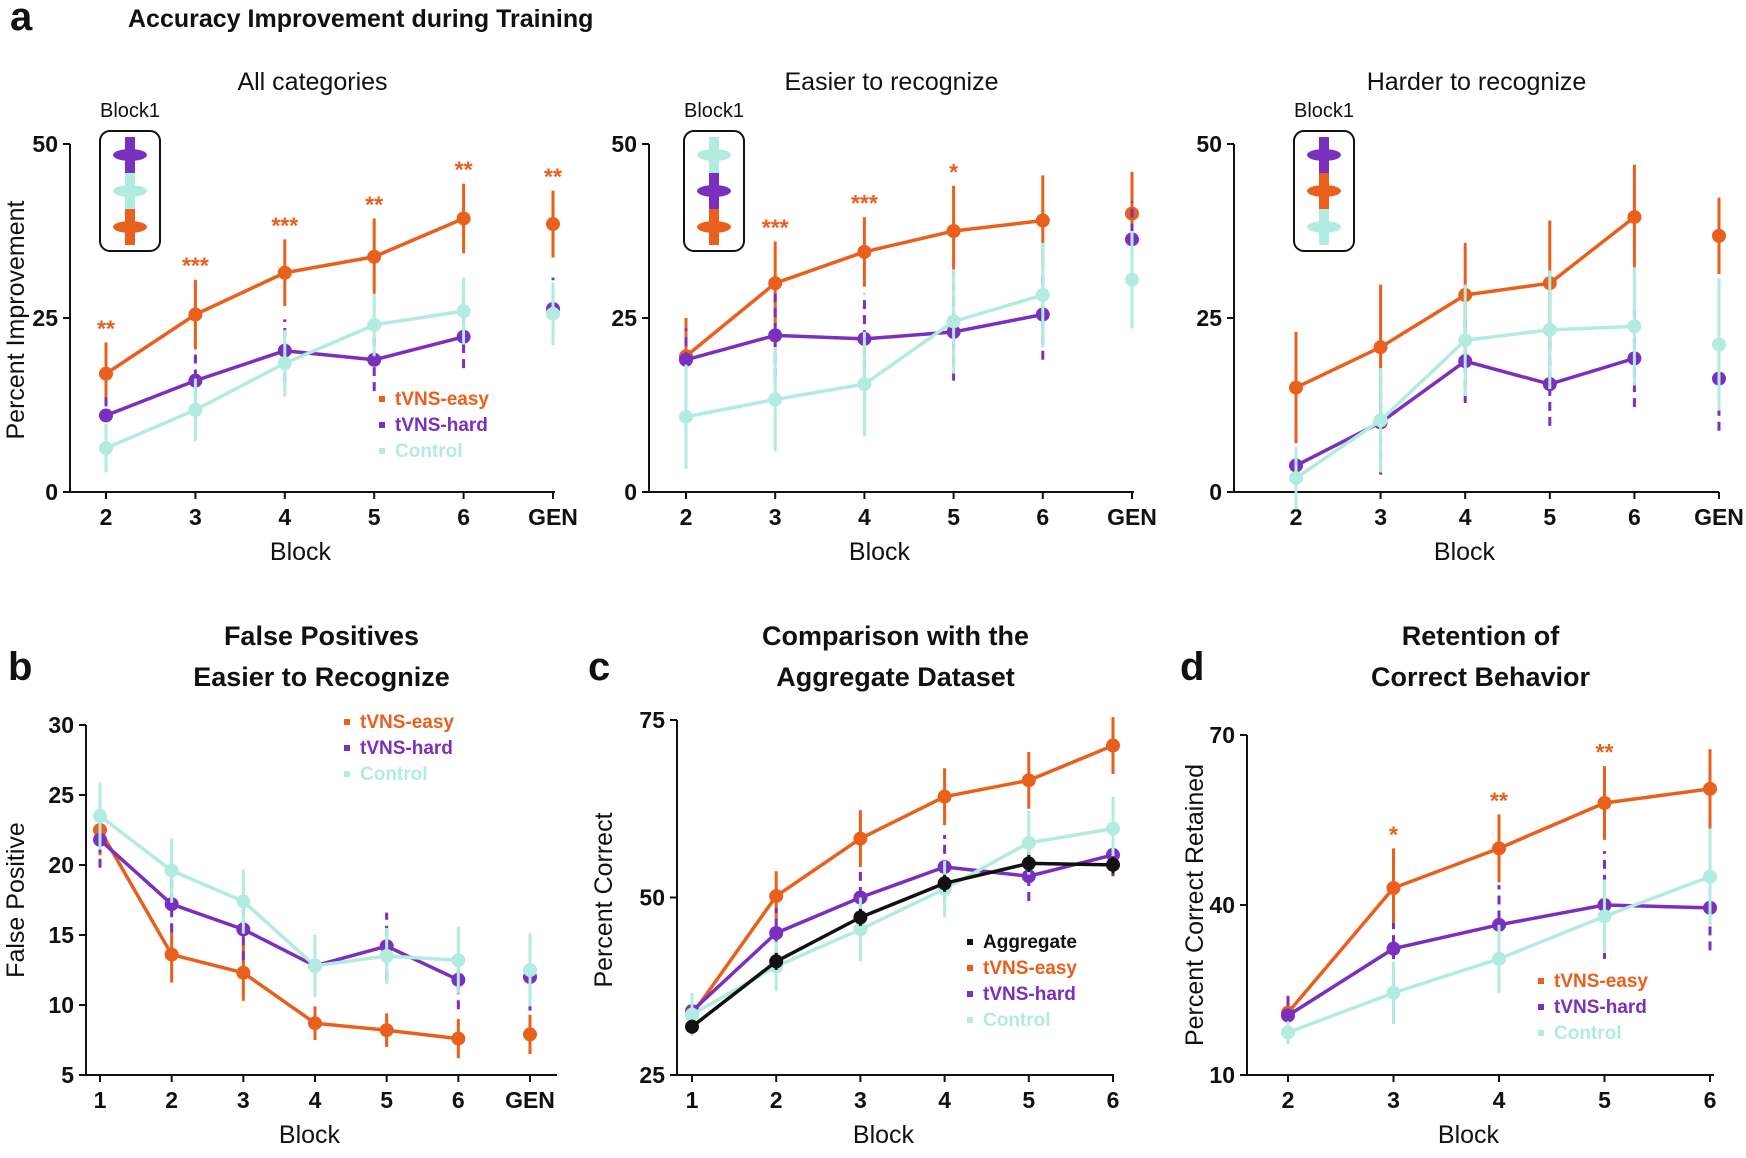 This screenshot has width=1746, height=1158. What do you see at coordinates (652, 720) in the screenshot?
I see `y-tick-label-c: 75` at bounding box center [652, 720].